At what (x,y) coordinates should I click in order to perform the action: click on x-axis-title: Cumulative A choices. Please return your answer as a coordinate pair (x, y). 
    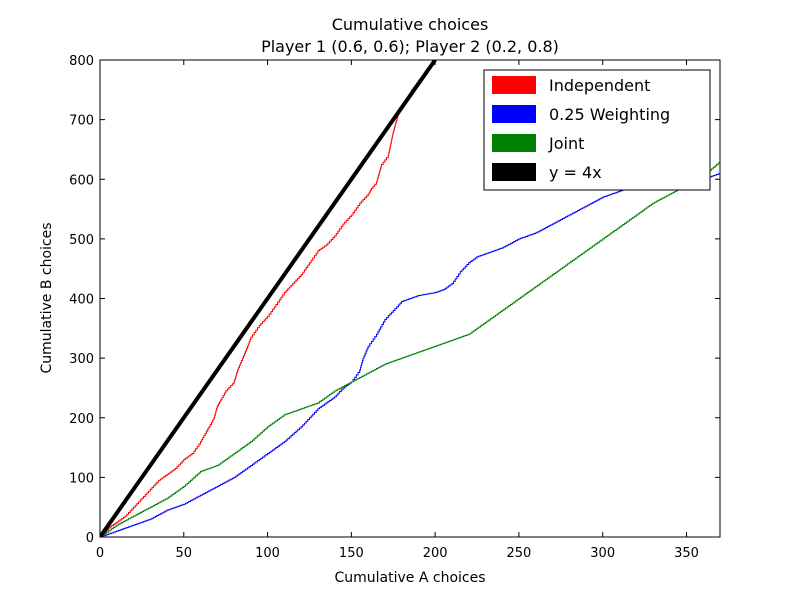
    Looking at the image, I should click on (409, 578).